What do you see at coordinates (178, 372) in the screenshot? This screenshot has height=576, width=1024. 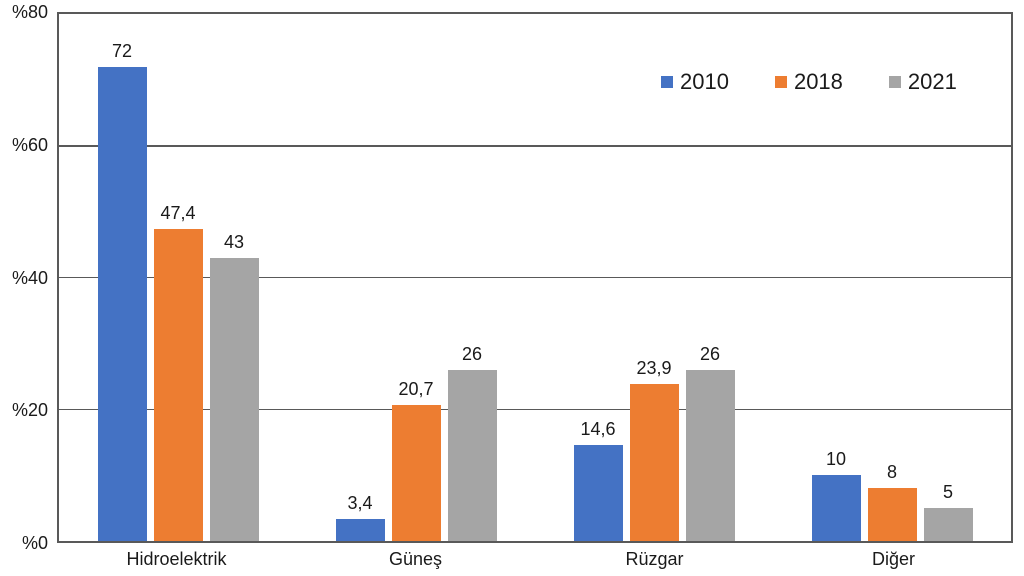 I see `bar-2018-hidroelektrik: 47,4` at bounding box center [178, 372].